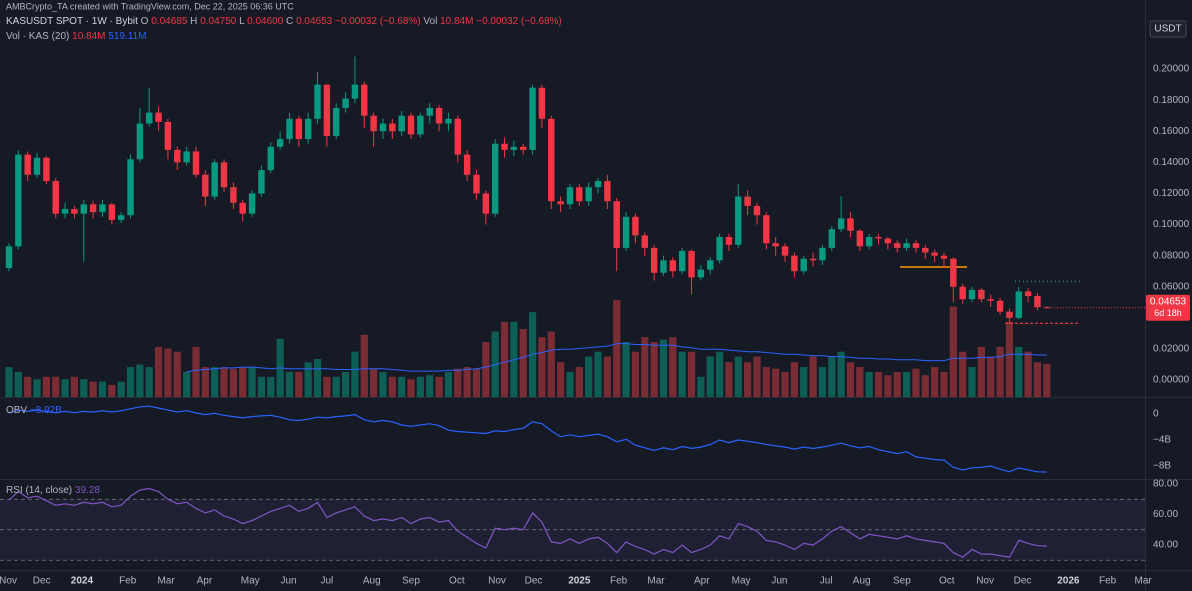  What do you see at coordinates (1162, 440) in the screenshot?
I see `y-tick-label: −4B` at bounding box center [1162, 440].